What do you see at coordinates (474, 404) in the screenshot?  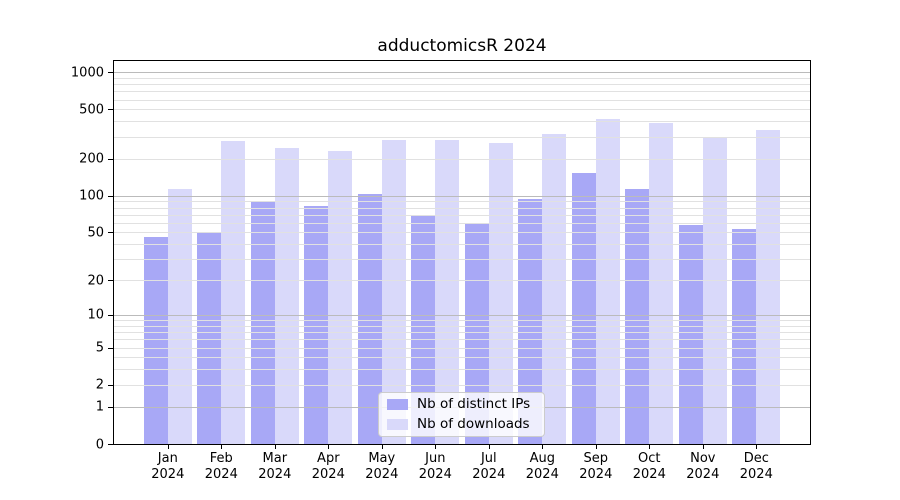 I see `legend-label-distinct-ips: Nb of distinct IPs` at bounding box center [474, 404].